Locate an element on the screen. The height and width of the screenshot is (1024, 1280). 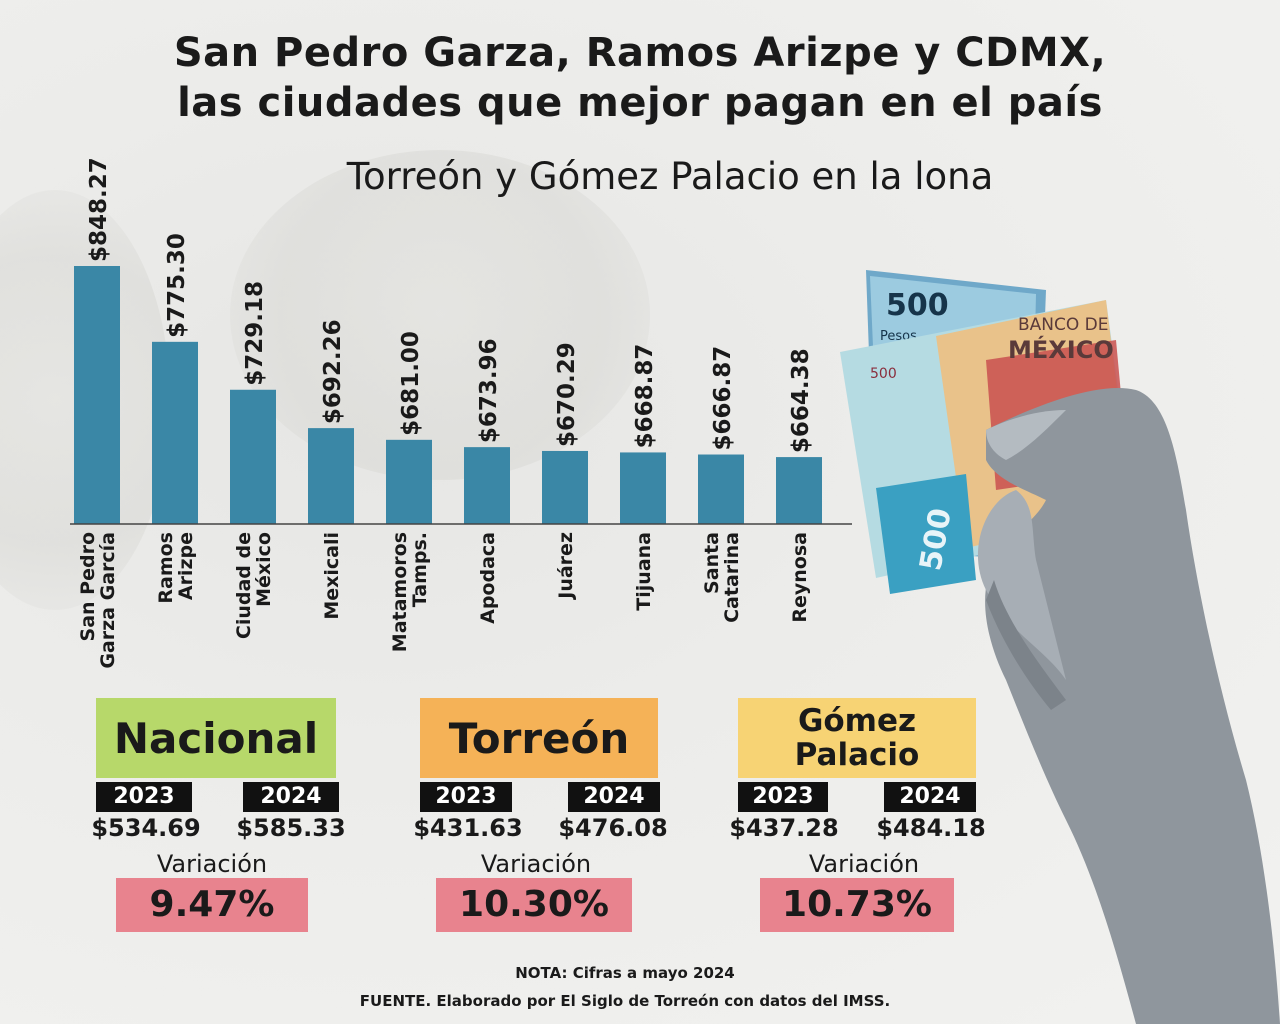
chart-value-label: $848.27 is located at coordinates (99, 209).